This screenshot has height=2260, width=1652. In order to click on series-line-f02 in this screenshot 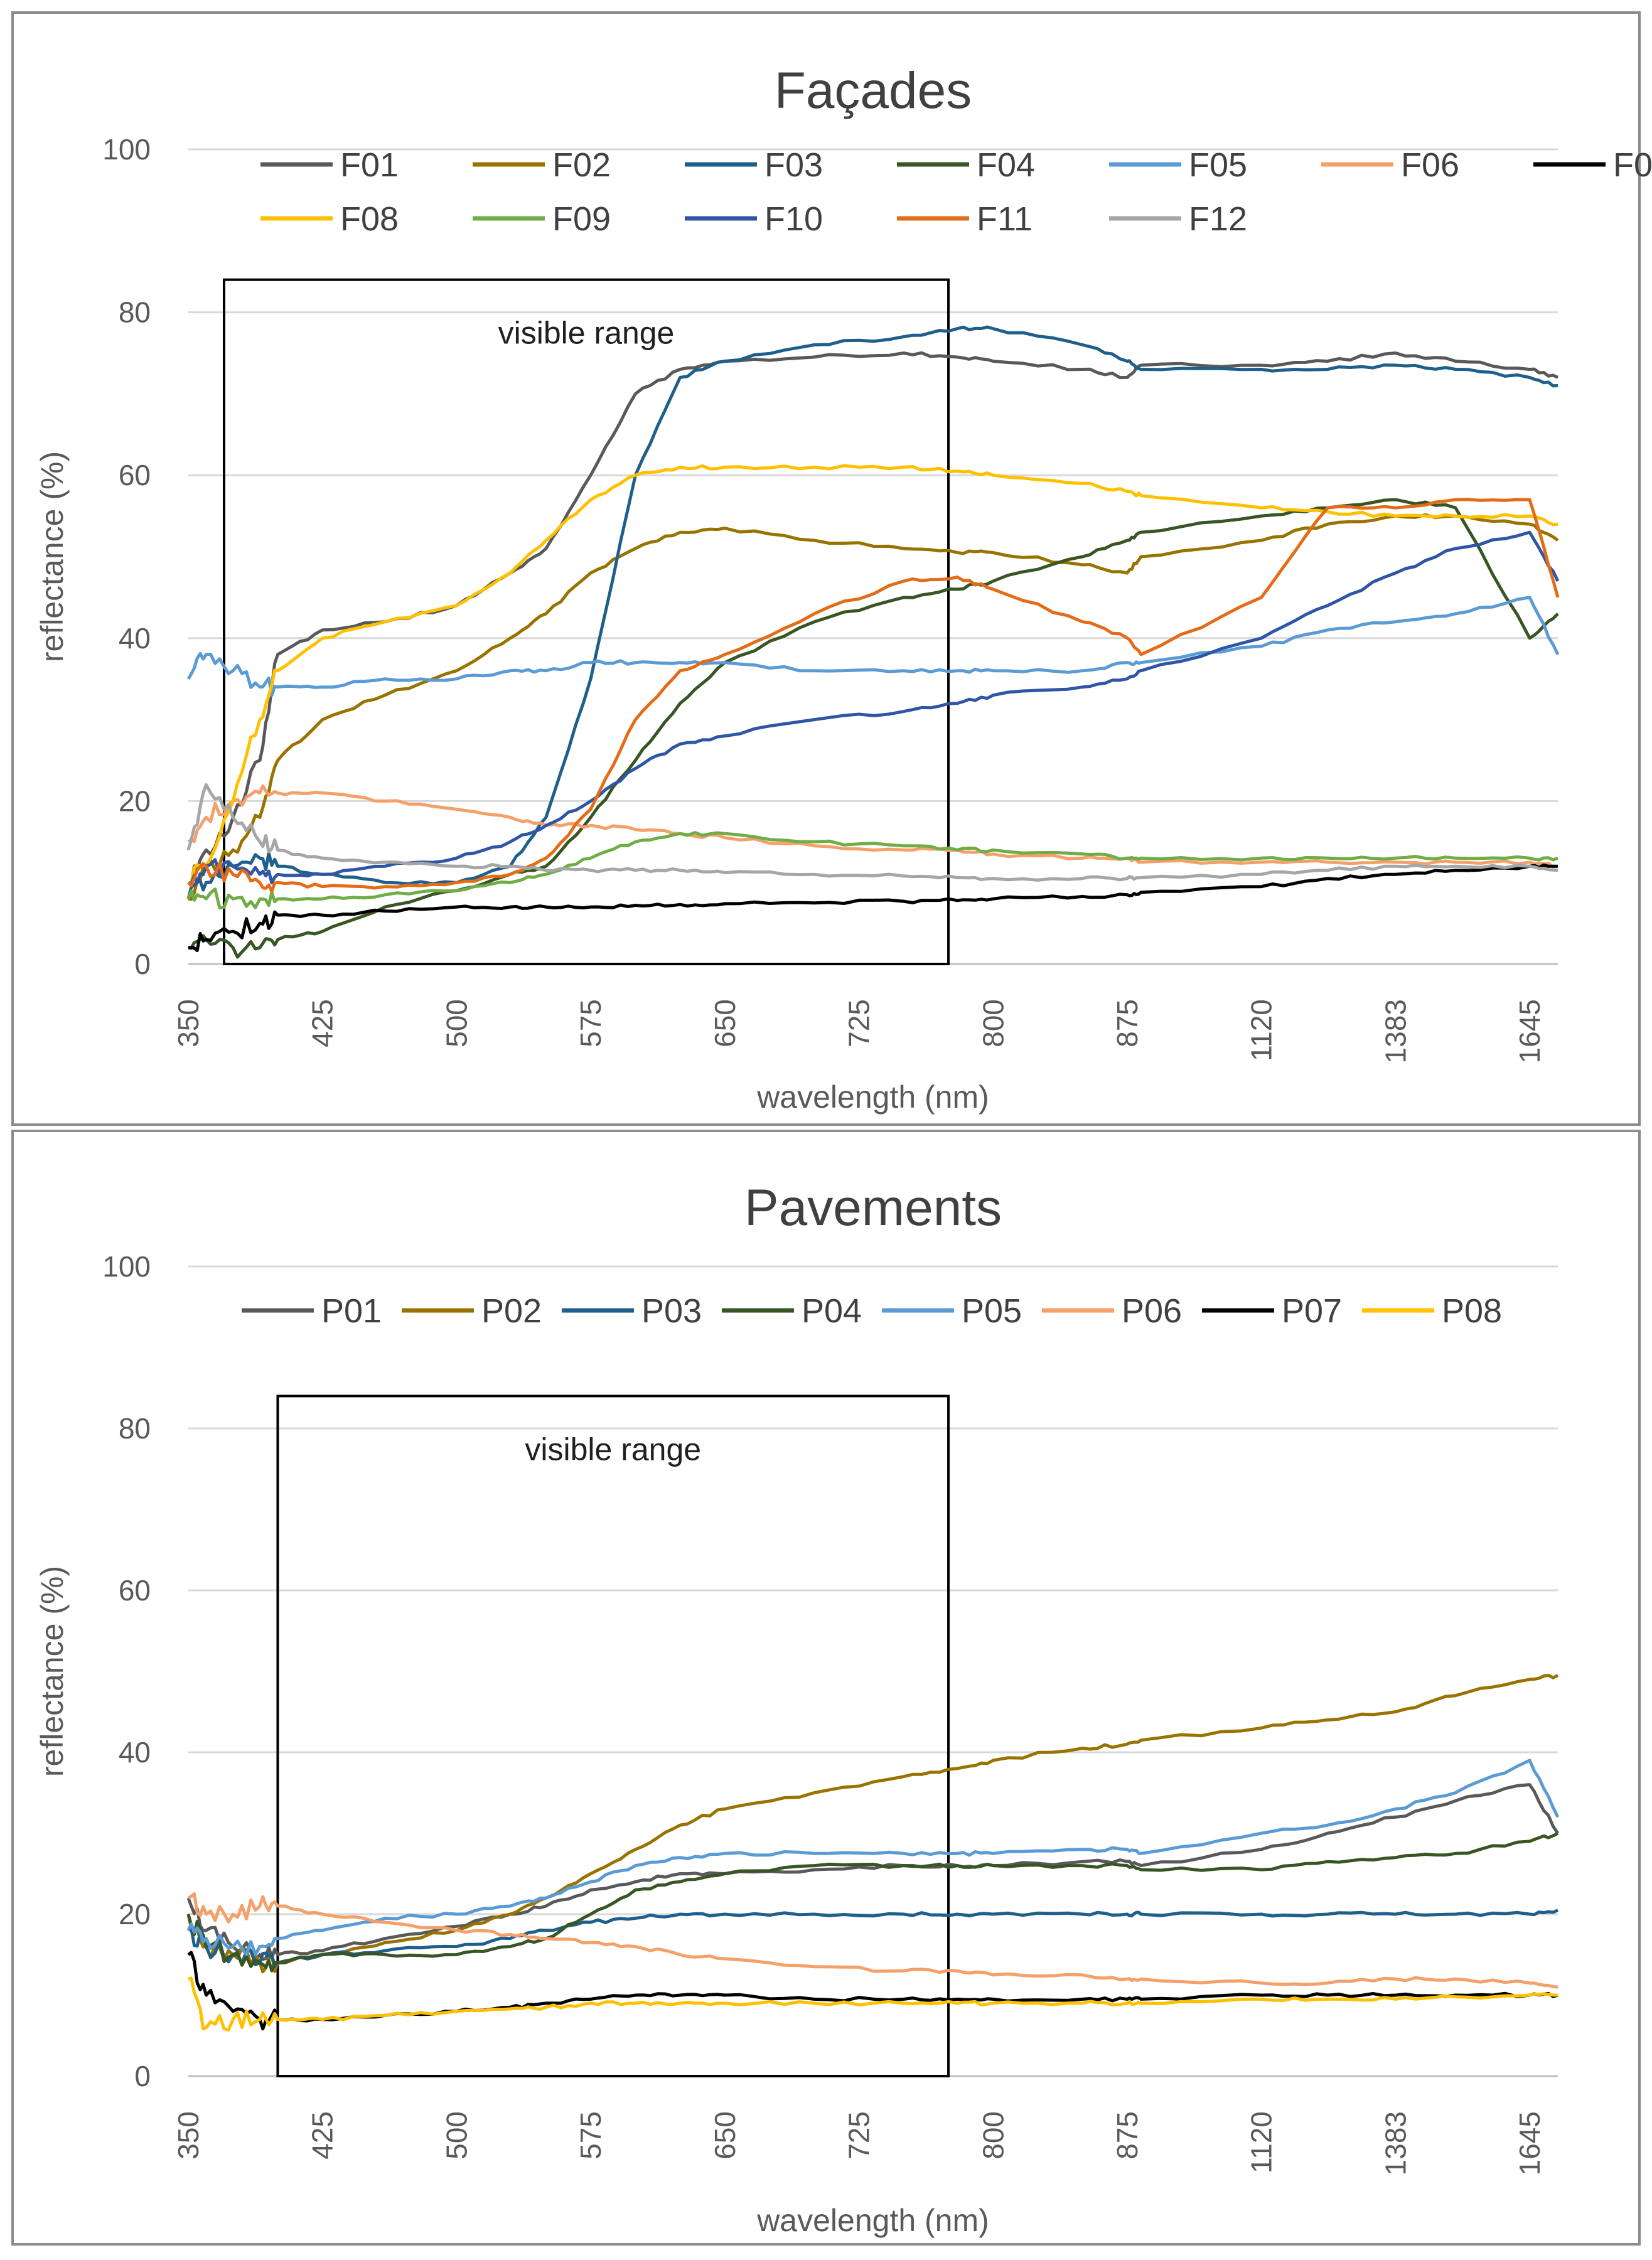, I will do `click(873, 707)`.